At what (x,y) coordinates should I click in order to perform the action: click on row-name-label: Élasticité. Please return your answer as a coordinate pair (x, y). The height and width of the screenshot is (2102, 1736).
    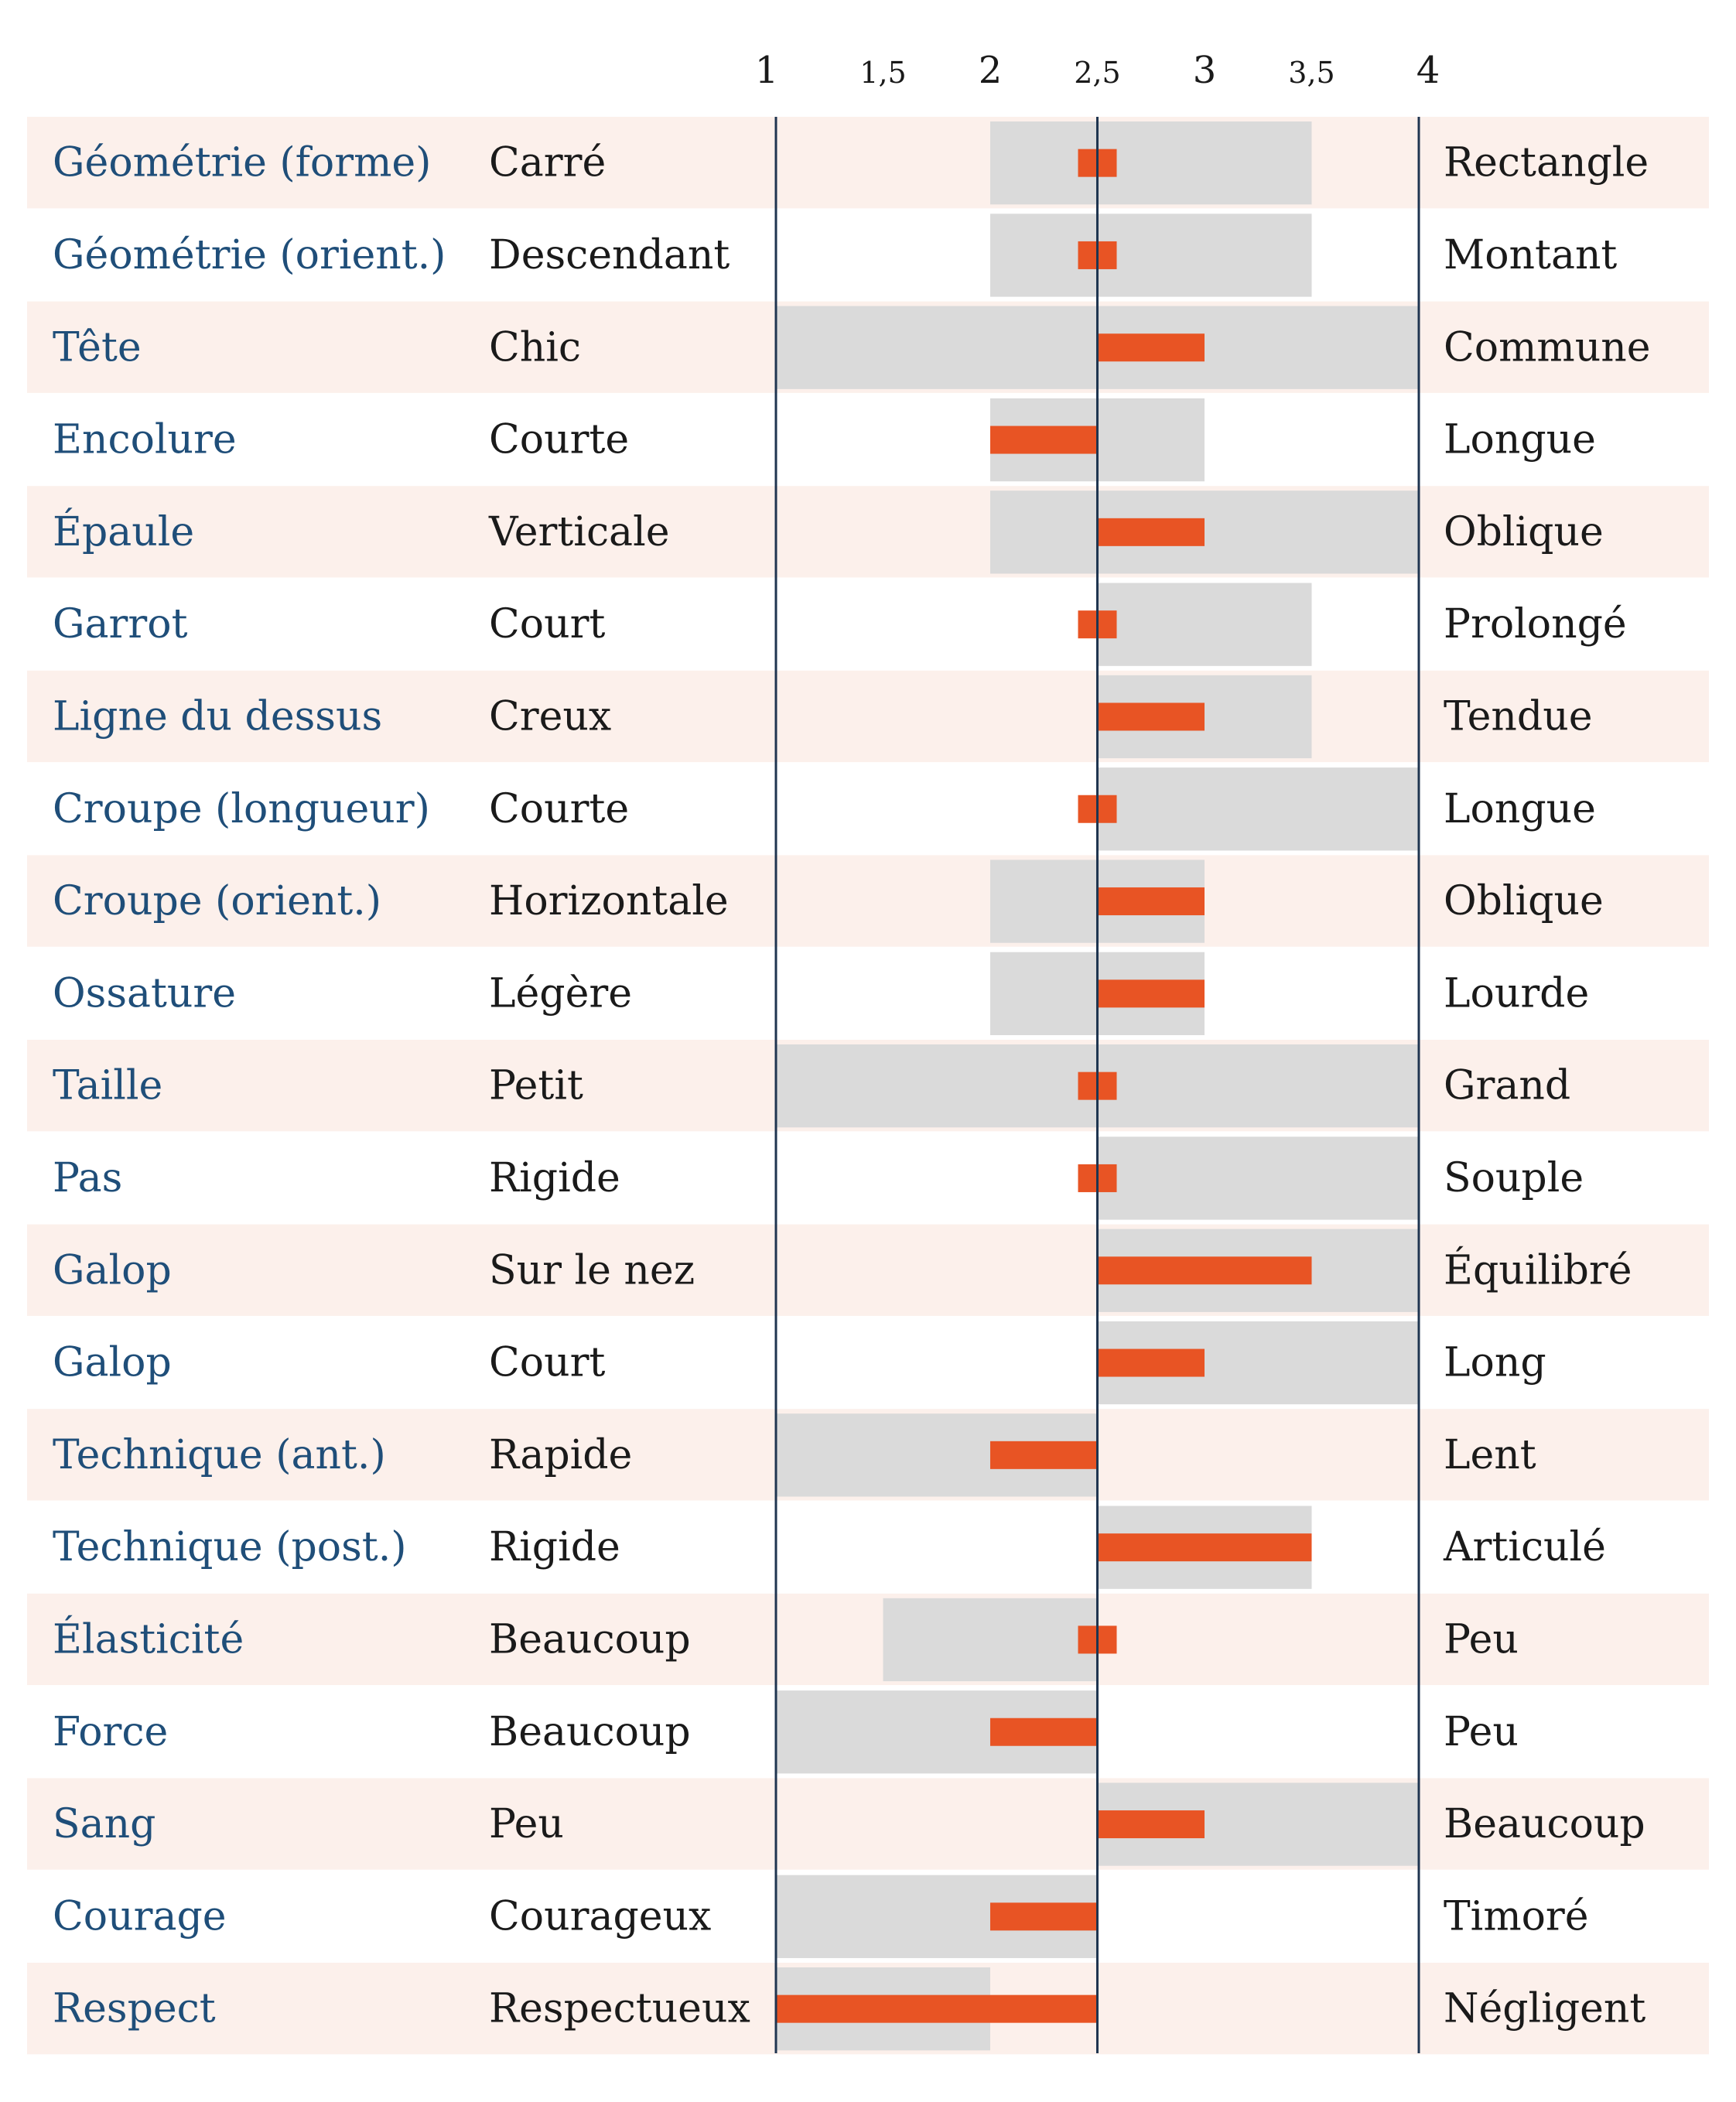
    Looking at the image, I should click on (148, 1639).